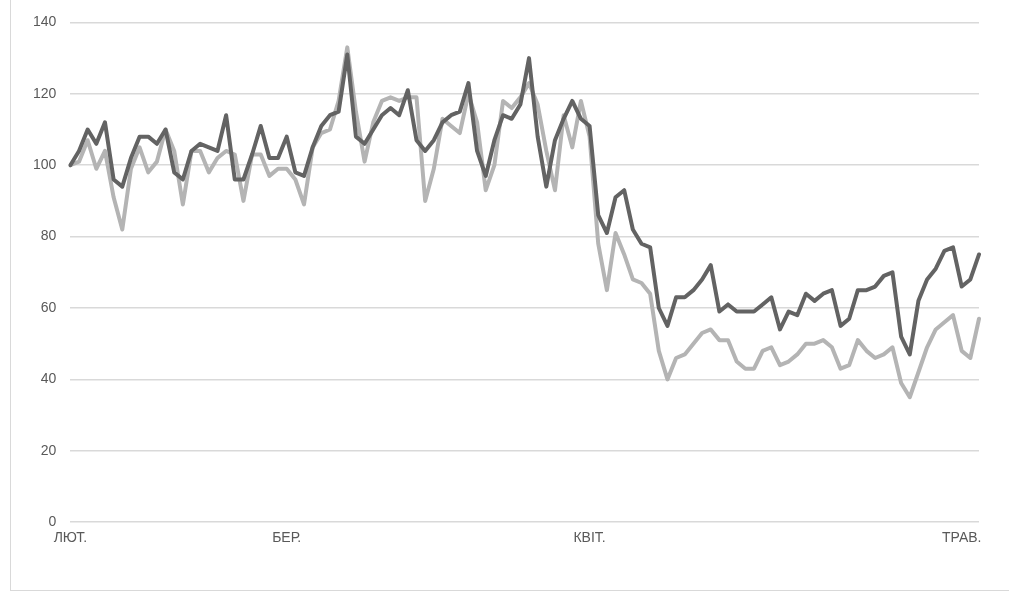 This screenshot has width=1009, height=596. What do you see at coordinates (45, 21) in the screenshot?
I see `y-tick-label: 140` at bounding box center [45, 21].